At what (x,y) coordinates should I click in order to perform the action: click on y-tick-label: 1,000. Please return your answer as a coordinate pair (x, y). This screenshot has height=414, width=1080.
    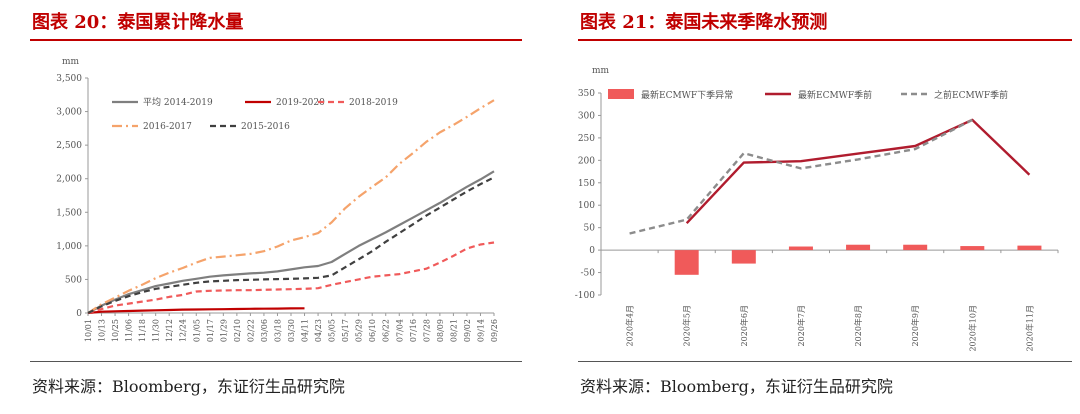
    Looking at the image, I should click on (69, 247).